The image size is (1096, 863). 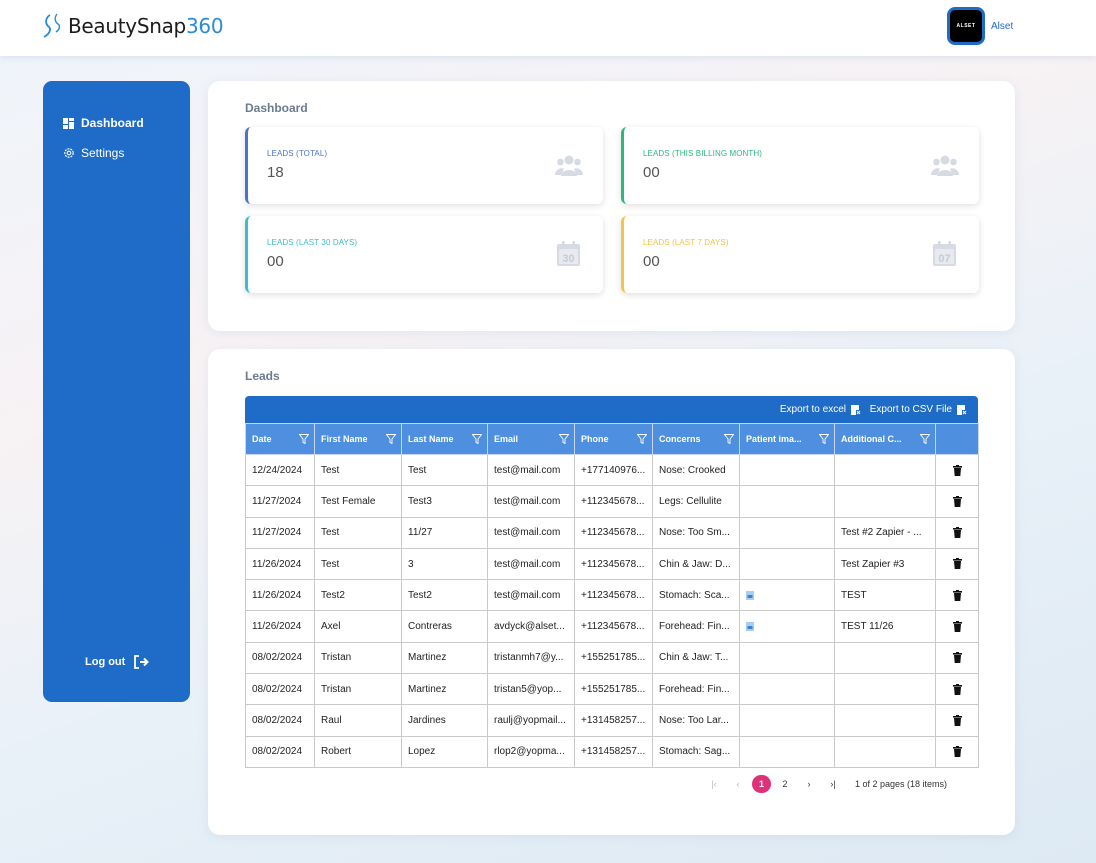 What do you see at coordinates (761, 784) in the screenshot?
I see `page-1-button: 1` at bounding box center [761, 784].